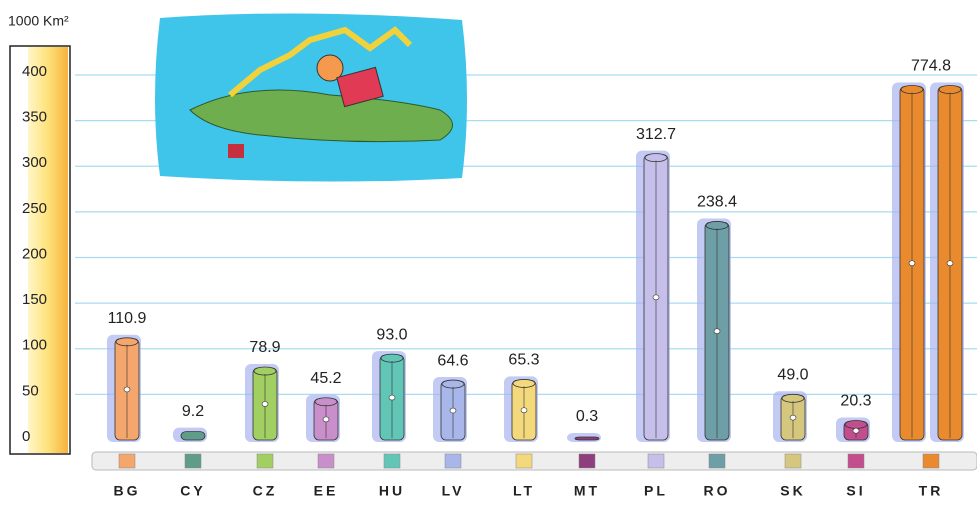 This screenshot has width=977, height=506. What do you see at coordinates (48, 250) in the screenshot?
I see `axis-strip` at bounding box center [48, 250].